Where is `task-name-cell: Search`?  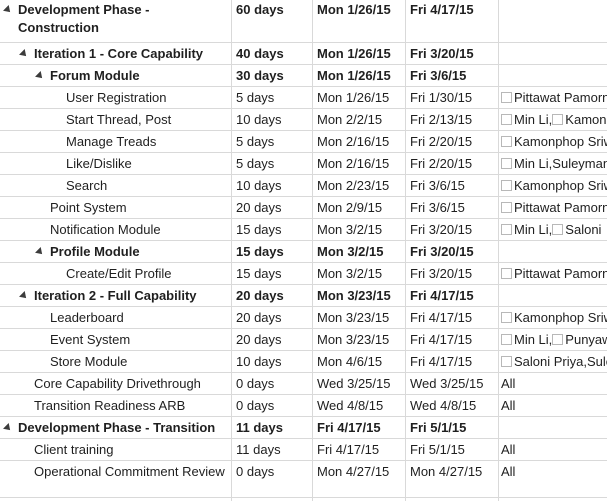
task-name-cell: Search is located at coordinates (116, 185).